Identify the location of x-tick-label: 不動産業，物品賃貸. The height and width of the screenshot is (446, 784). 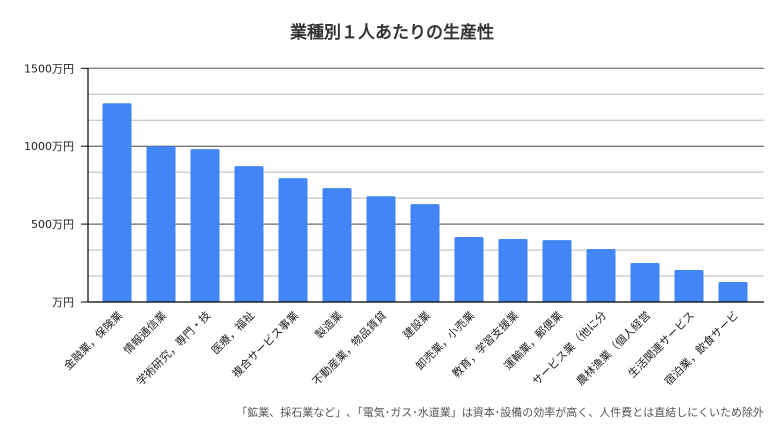
(349, 348).